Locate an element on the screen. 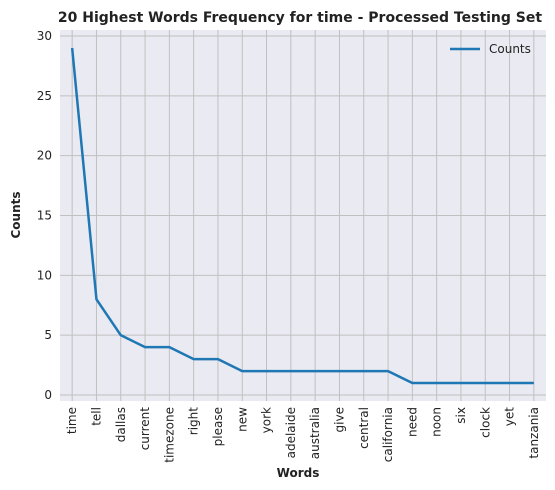 The height and width of the screenshot is (490, 555). x-tick-label: dallas is located at coordinates (121, 424).